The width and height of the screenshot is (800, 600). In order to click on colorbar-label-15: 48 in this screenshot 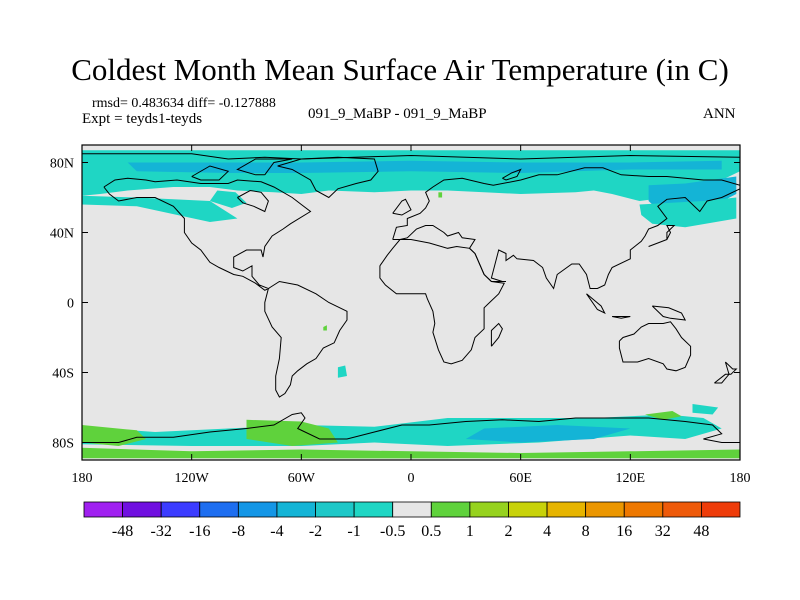, I will do `click(701, 531)`.